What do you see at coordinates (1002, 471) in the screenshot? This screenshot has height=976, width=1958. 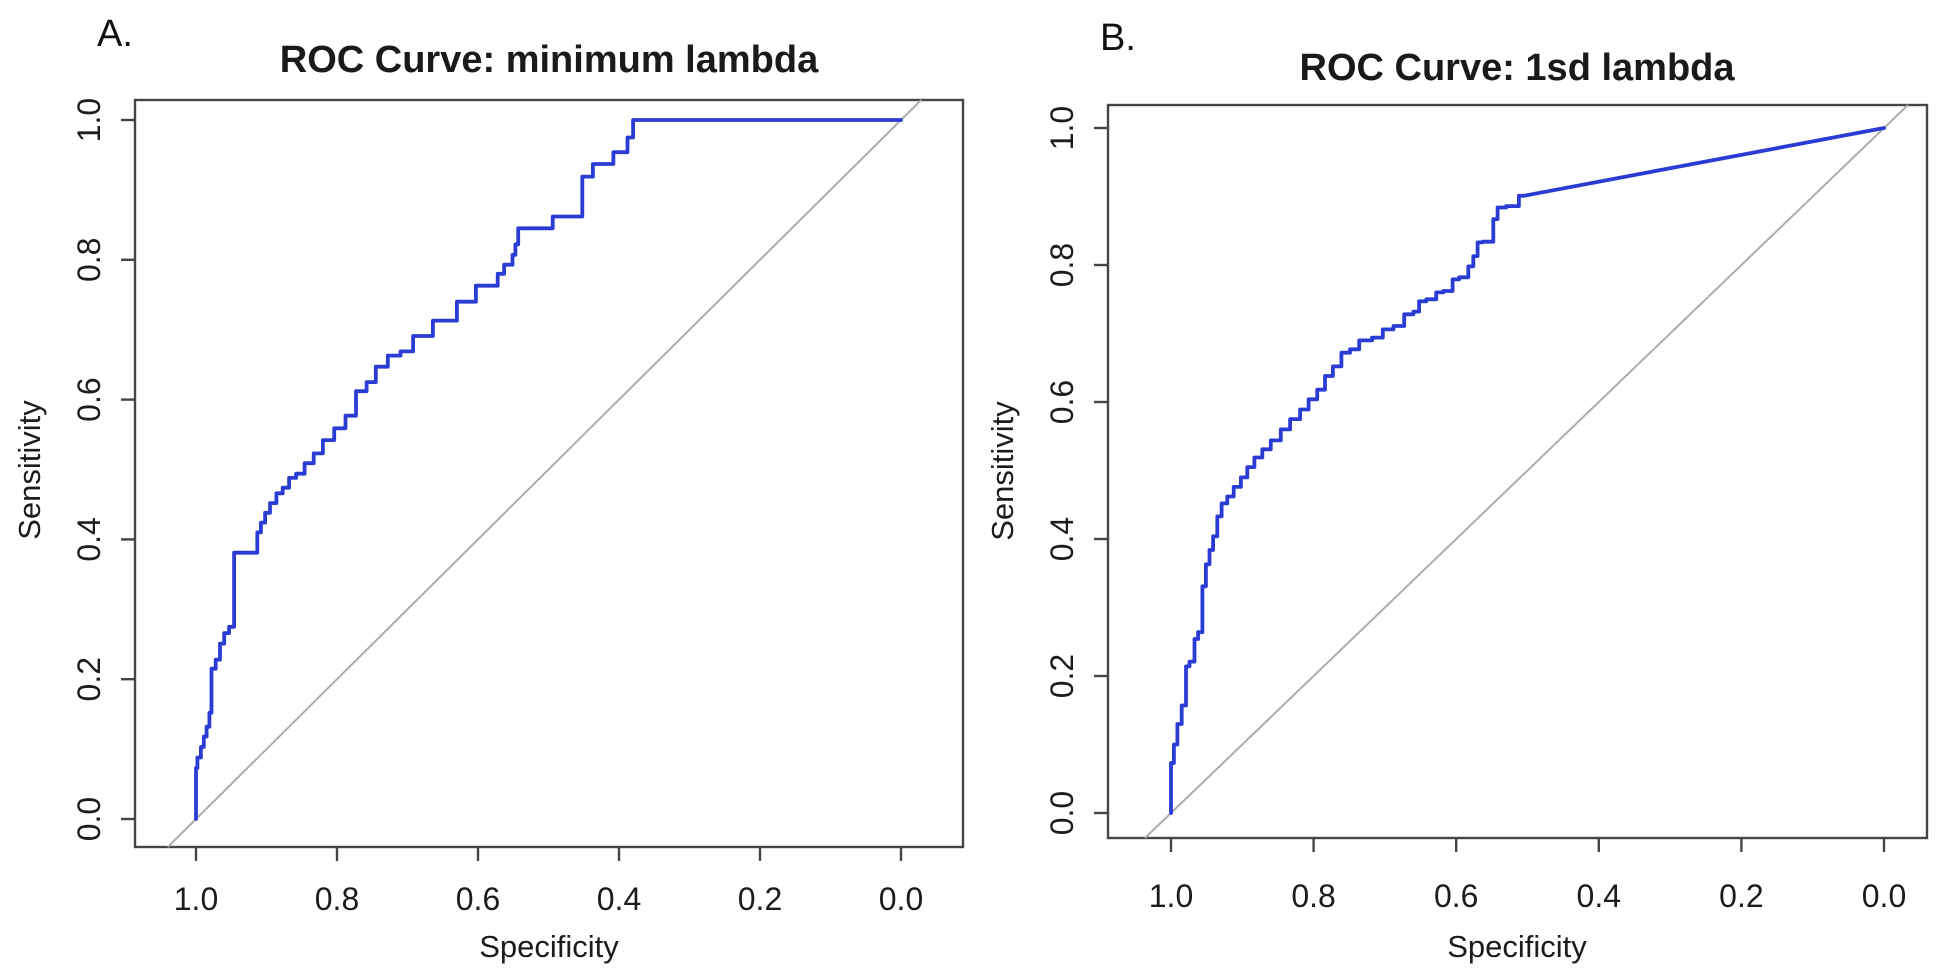 I see `y-axis-label-b: Sensitivity` at bounding box center [1002, 471].